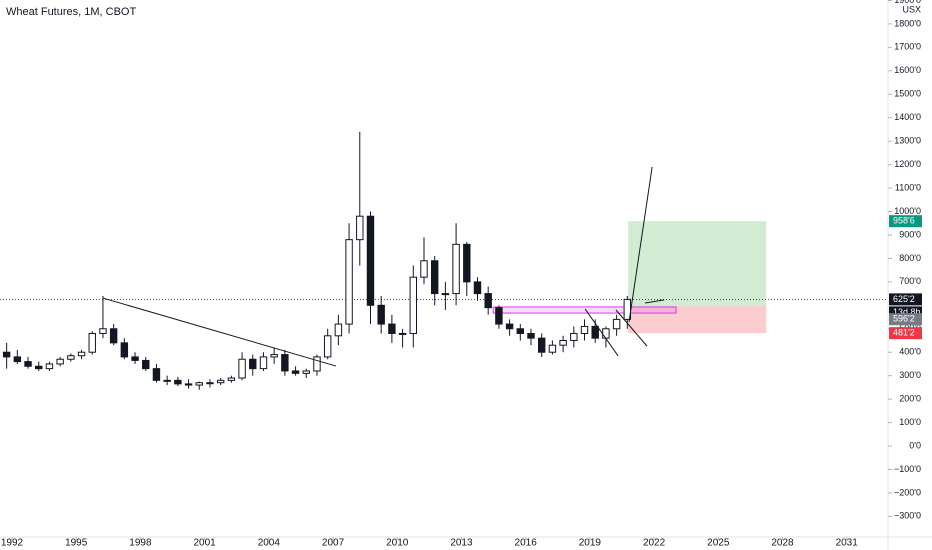 The width and height of the screenshot is (932, 550). Describe the element at coordinates (907, 2) in the screenshot. I see `y-tick-label: 1900'0` at that location.